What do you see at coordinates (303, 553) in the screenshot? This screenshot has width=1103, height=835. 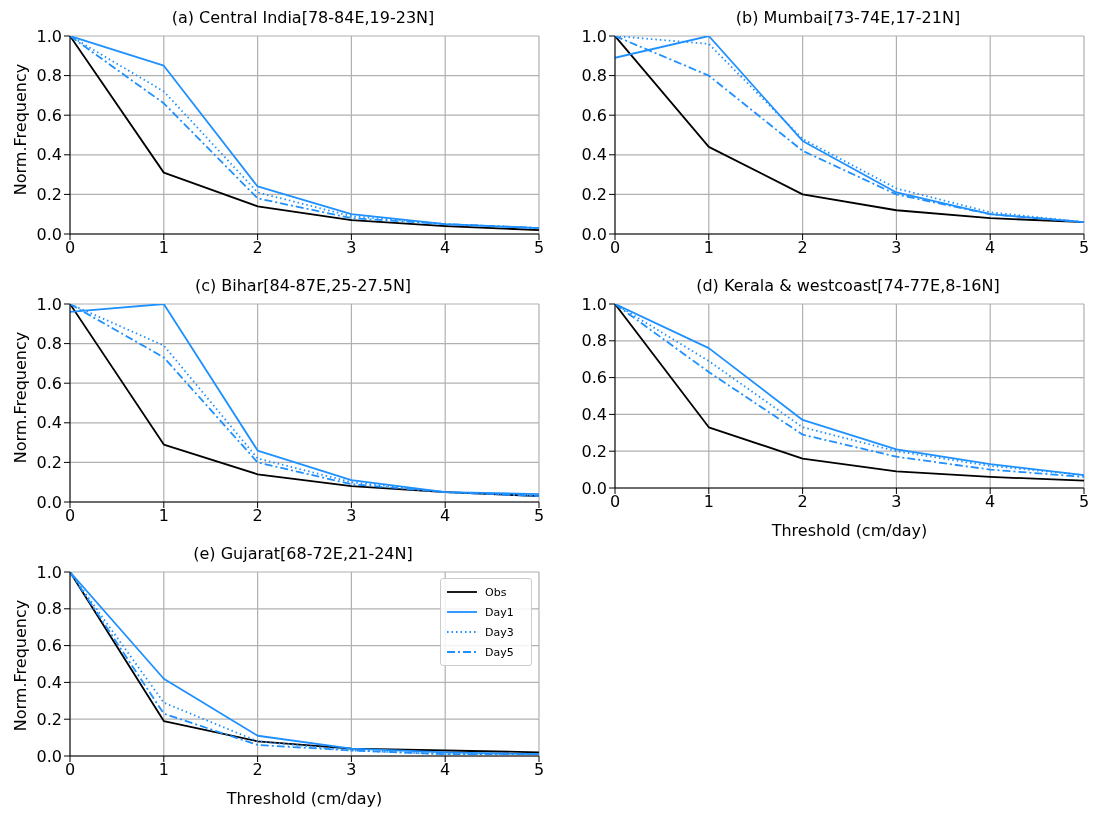 I see `chart-title: (e) Gujarat[68-72E,21-24N]` at bounding box center [303, 553].